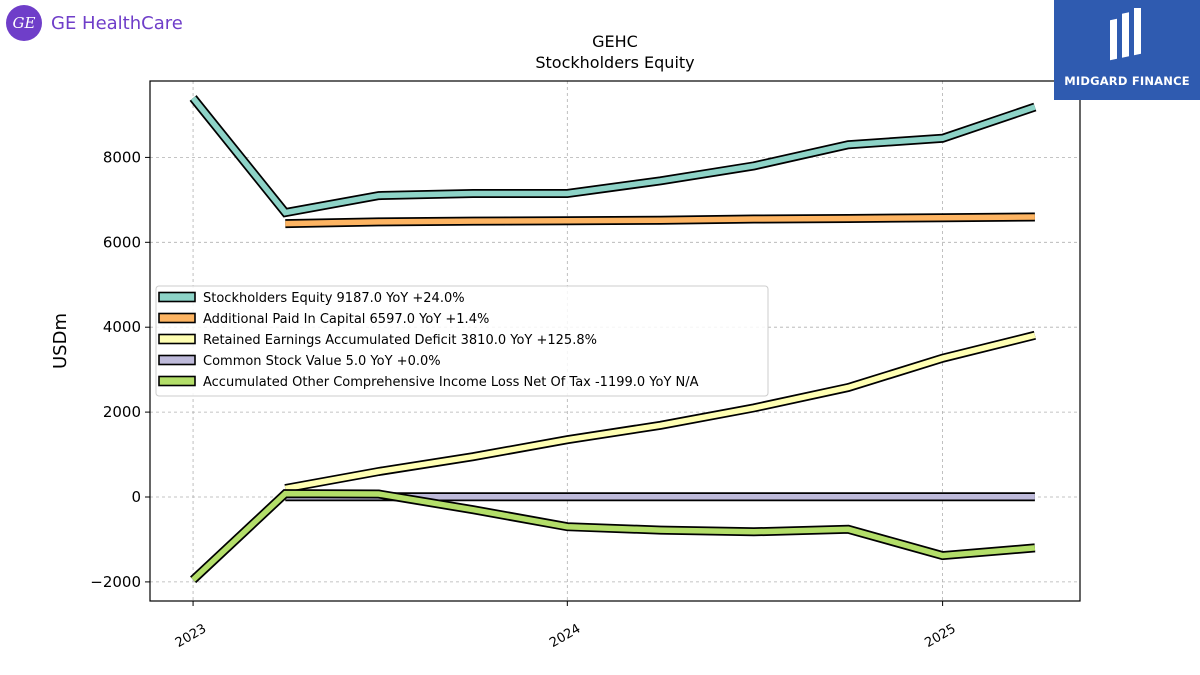 The height and width of the screenshot is (675, 1200). What do you see at coordinates (322, 361) in the screenshot?
I see `legend-entry: Common Stock Value 5.0 YoY +0.0%` at bounding box center [322, 361].